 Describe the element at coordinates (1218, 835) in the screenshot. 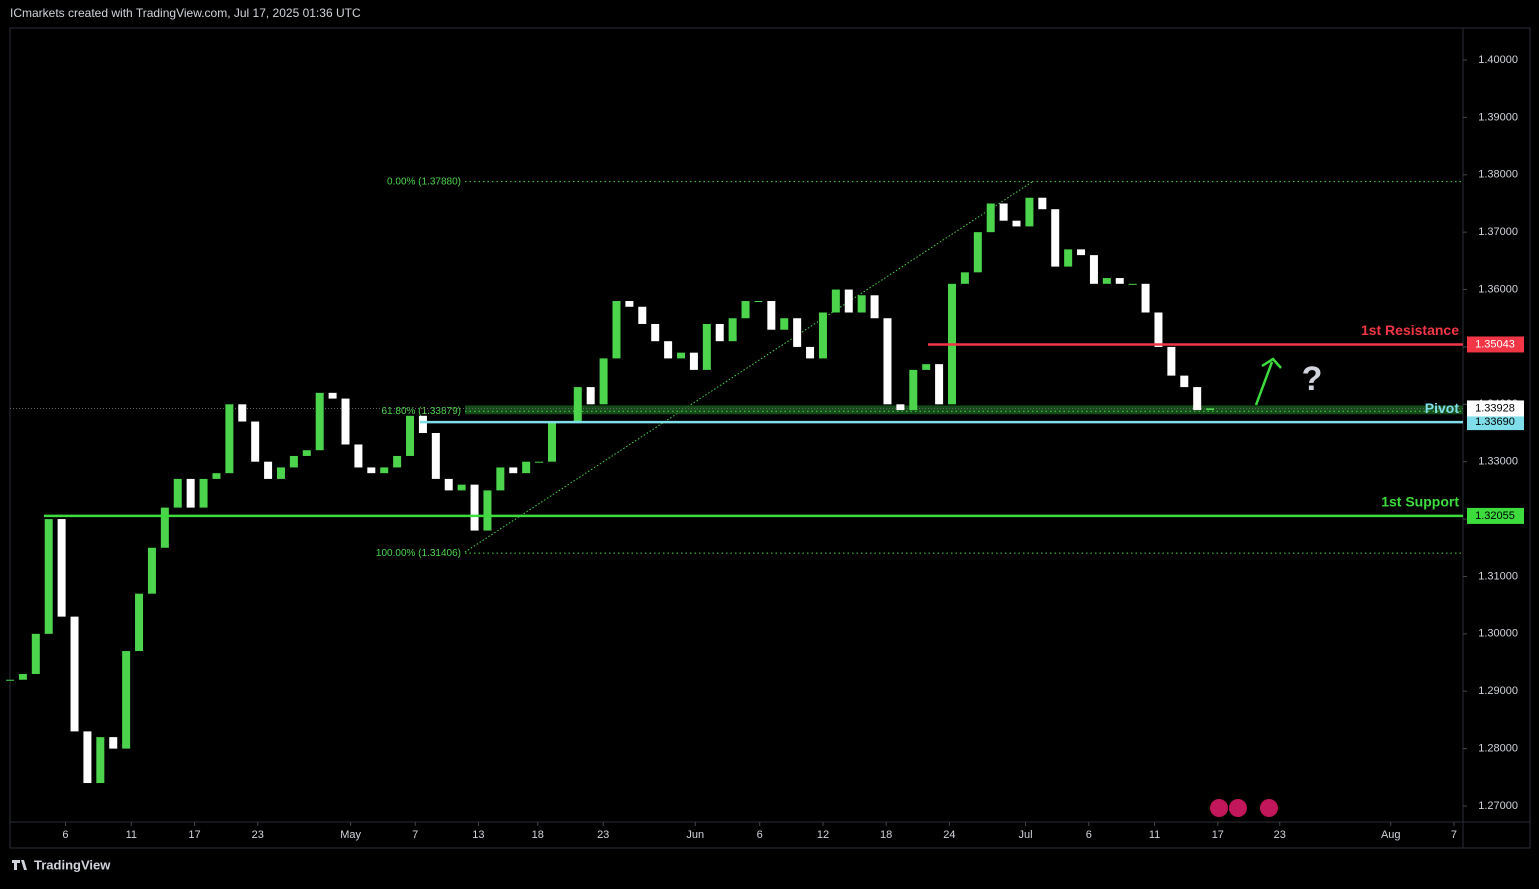

I see `x-tick-label: 17` at that location.